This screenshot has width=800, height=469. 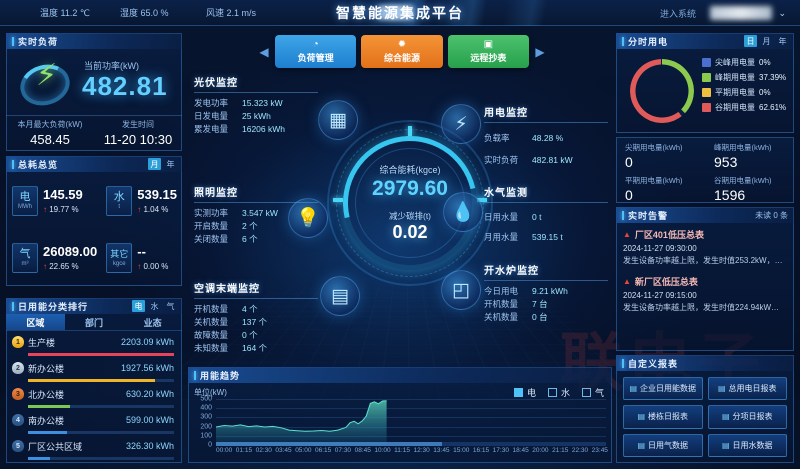 What do you see at coordinates (323, 450) in the screenshot?
I see `x-tick-label: 06:15` at bounding box center [323, 450].